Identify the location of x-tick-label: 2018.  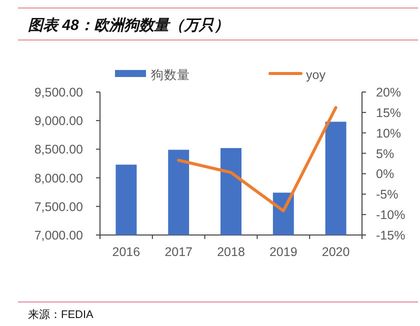
(231, 252).